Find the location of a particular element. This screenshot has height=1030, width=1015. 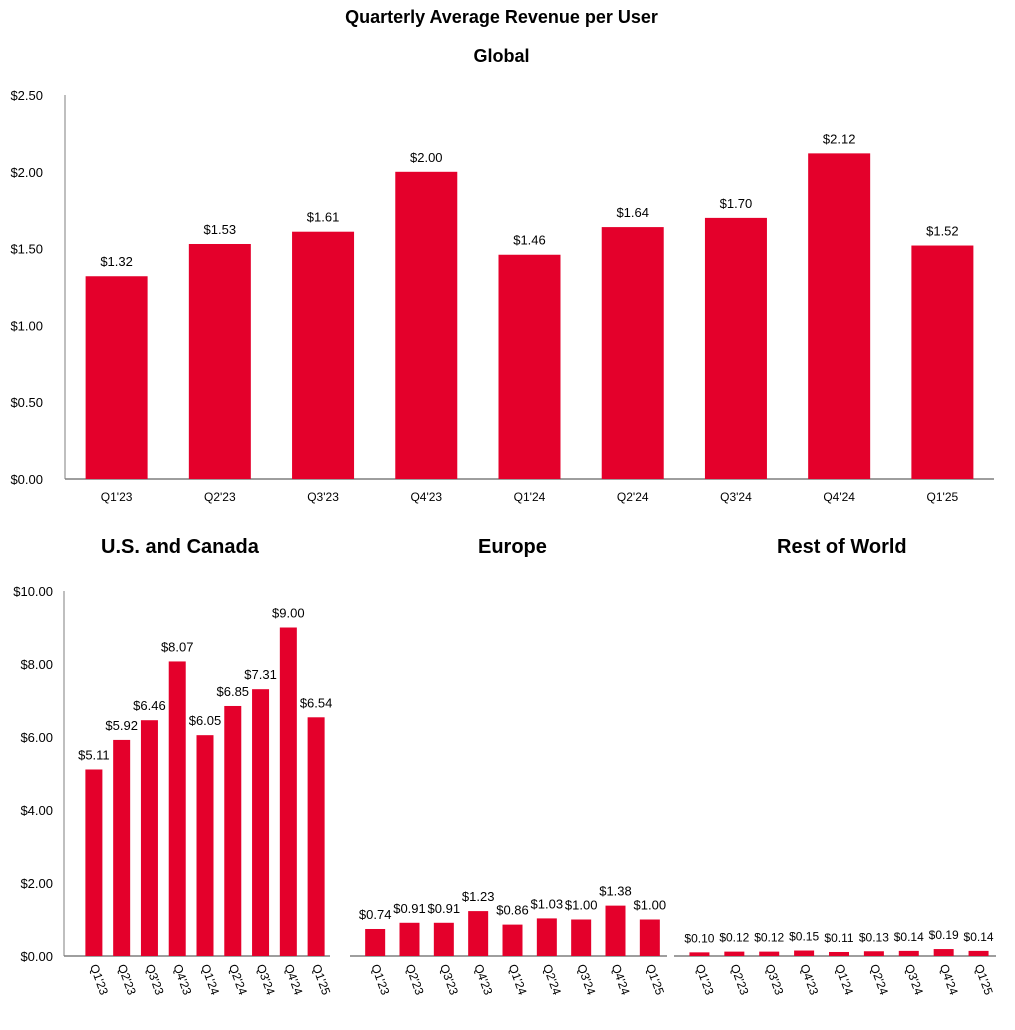

global-value-label: $2.00 is located at coordinates (426, 157).